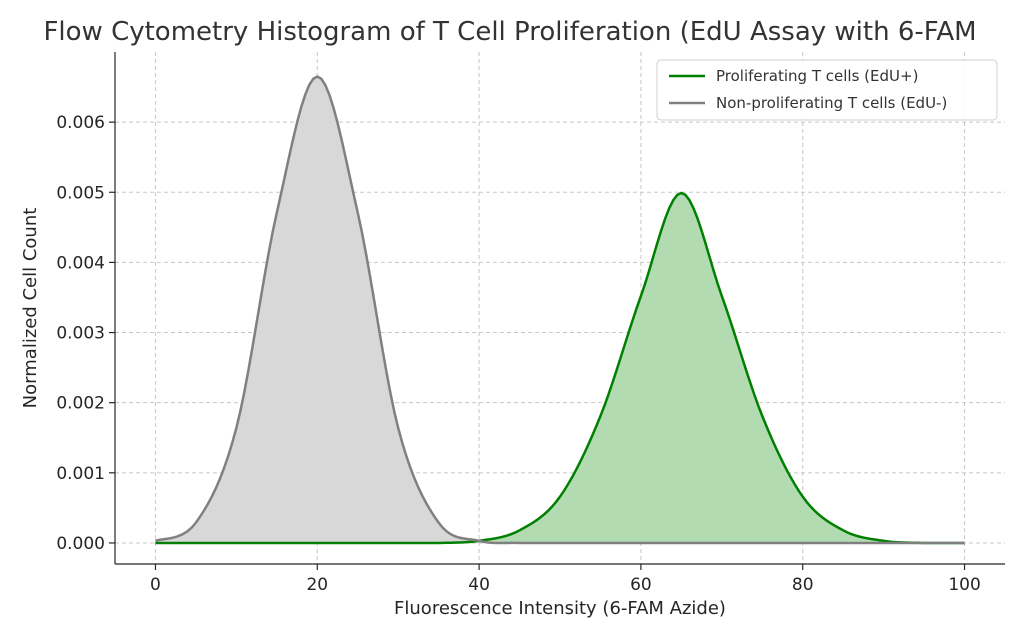  What do you see at coordinates (80, 334) in the screenshot?
I see `y-tick-label-3: 0.003` at bounding box center [80, 334].